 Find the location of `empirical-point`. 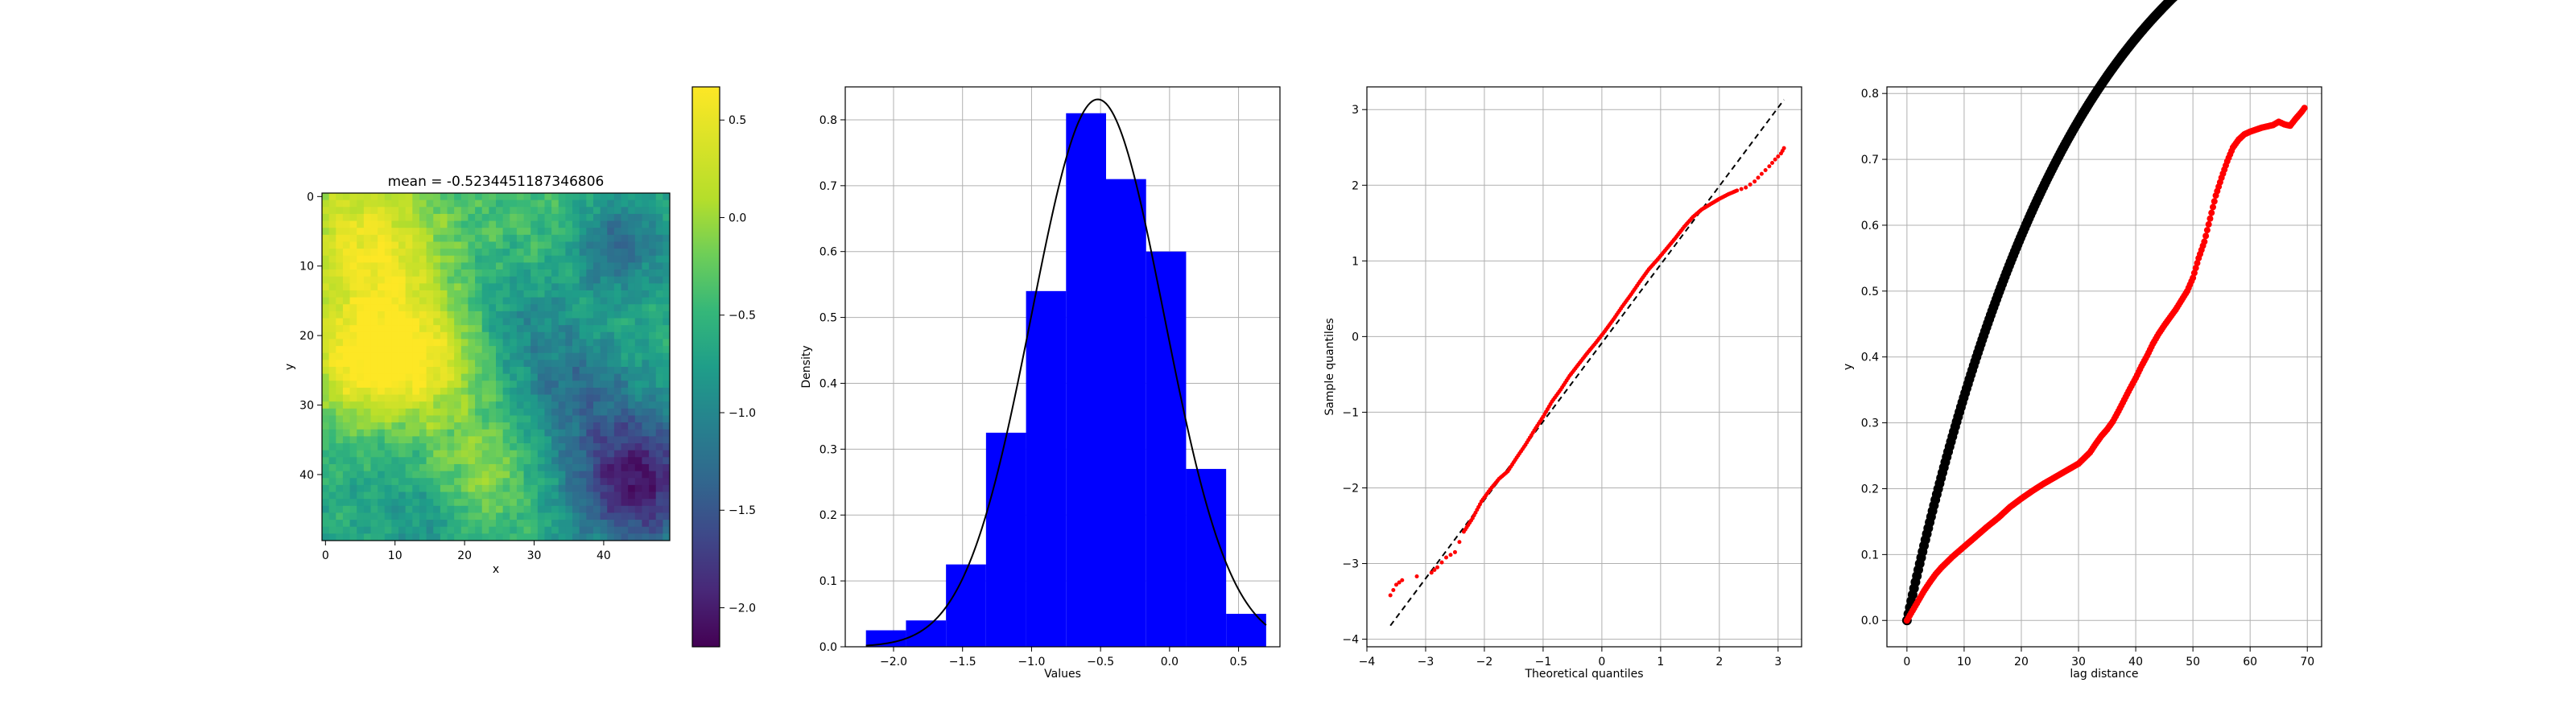

empirical-point is located at coordinates (2193, 278).